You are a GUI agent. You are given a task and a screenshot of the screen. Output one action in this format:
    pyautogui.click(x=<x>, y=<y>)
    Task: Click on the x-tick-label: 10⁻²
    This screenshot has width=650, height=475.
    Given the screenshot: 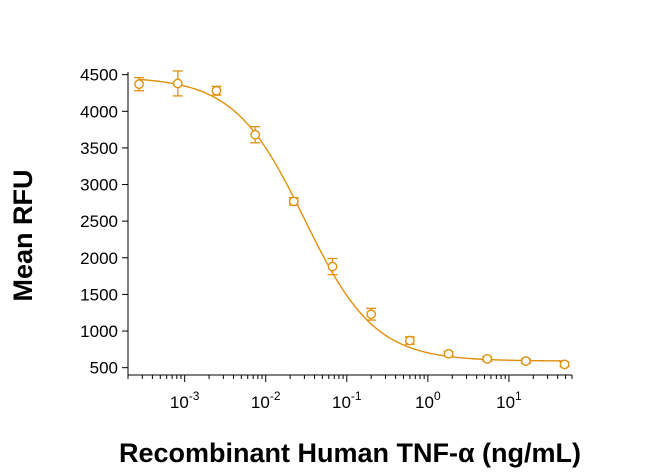 What is the action you would take?
    pyautogui.click(x=266, y=400)
    